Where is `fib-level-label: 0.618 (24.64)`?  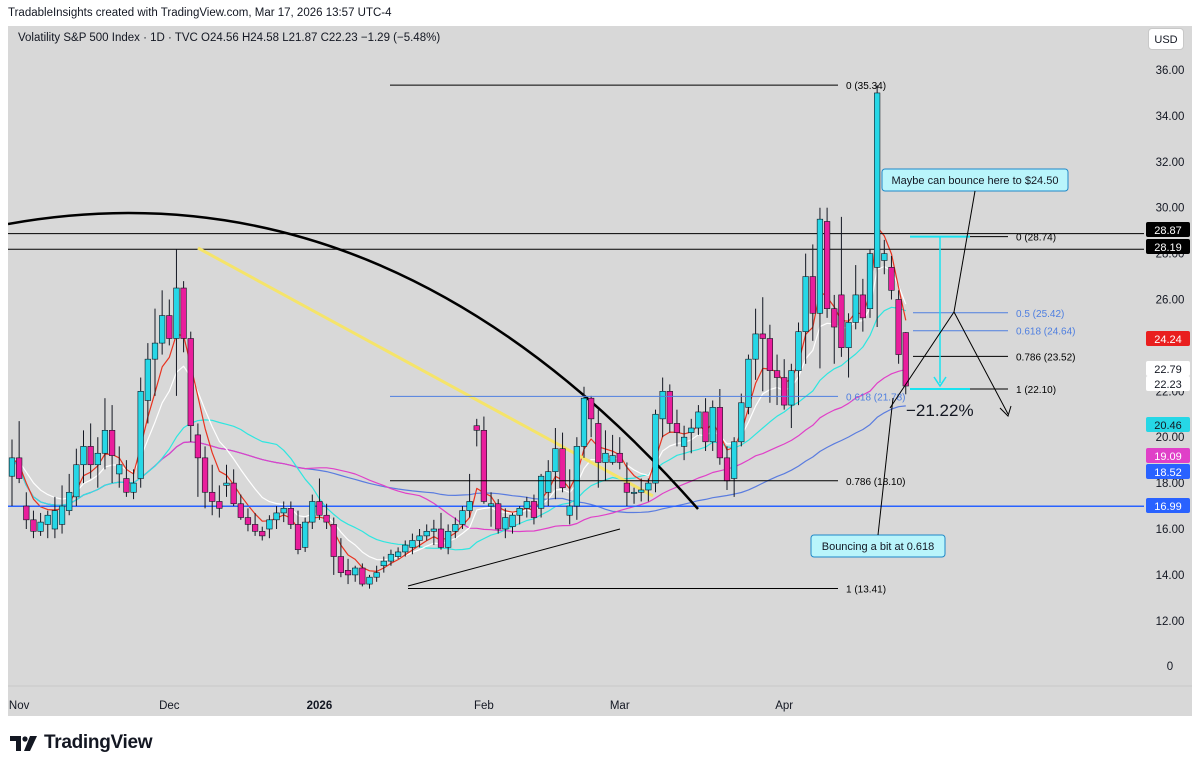 fib-level-label: 0.618 (24.64) is located at coordinates (1046, 332).